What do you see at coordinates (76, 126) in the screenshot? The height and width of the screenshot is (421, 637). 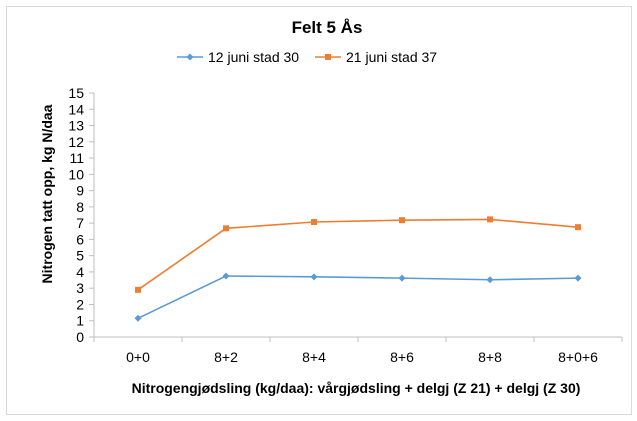 I see `y-tick-label: 13` at bounding box center [76, 126].